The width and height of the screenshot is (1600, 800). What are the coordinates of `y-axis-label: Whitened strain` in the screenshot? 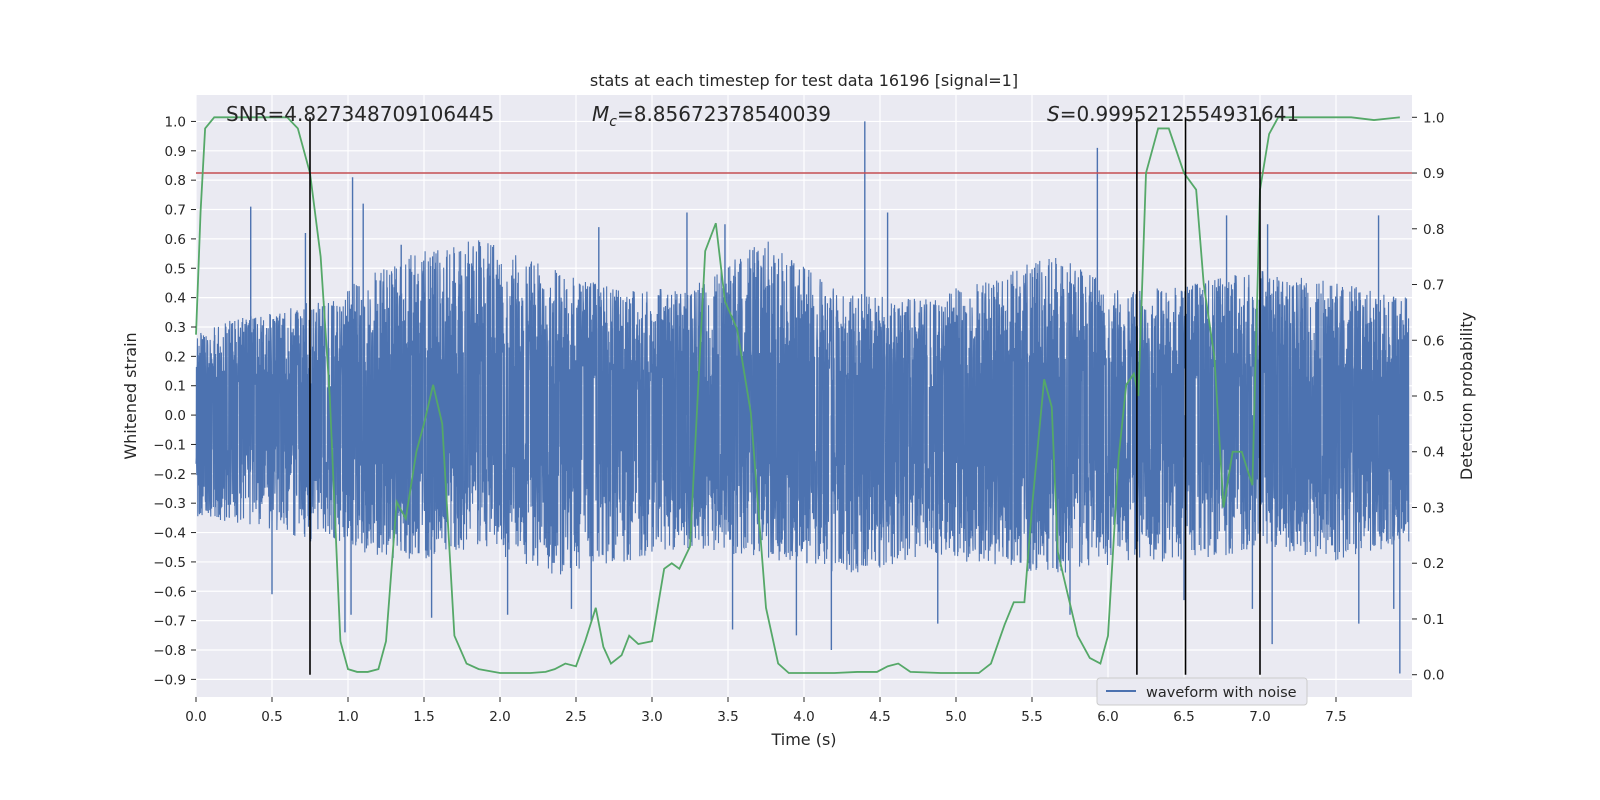 It's located at (130, 395).